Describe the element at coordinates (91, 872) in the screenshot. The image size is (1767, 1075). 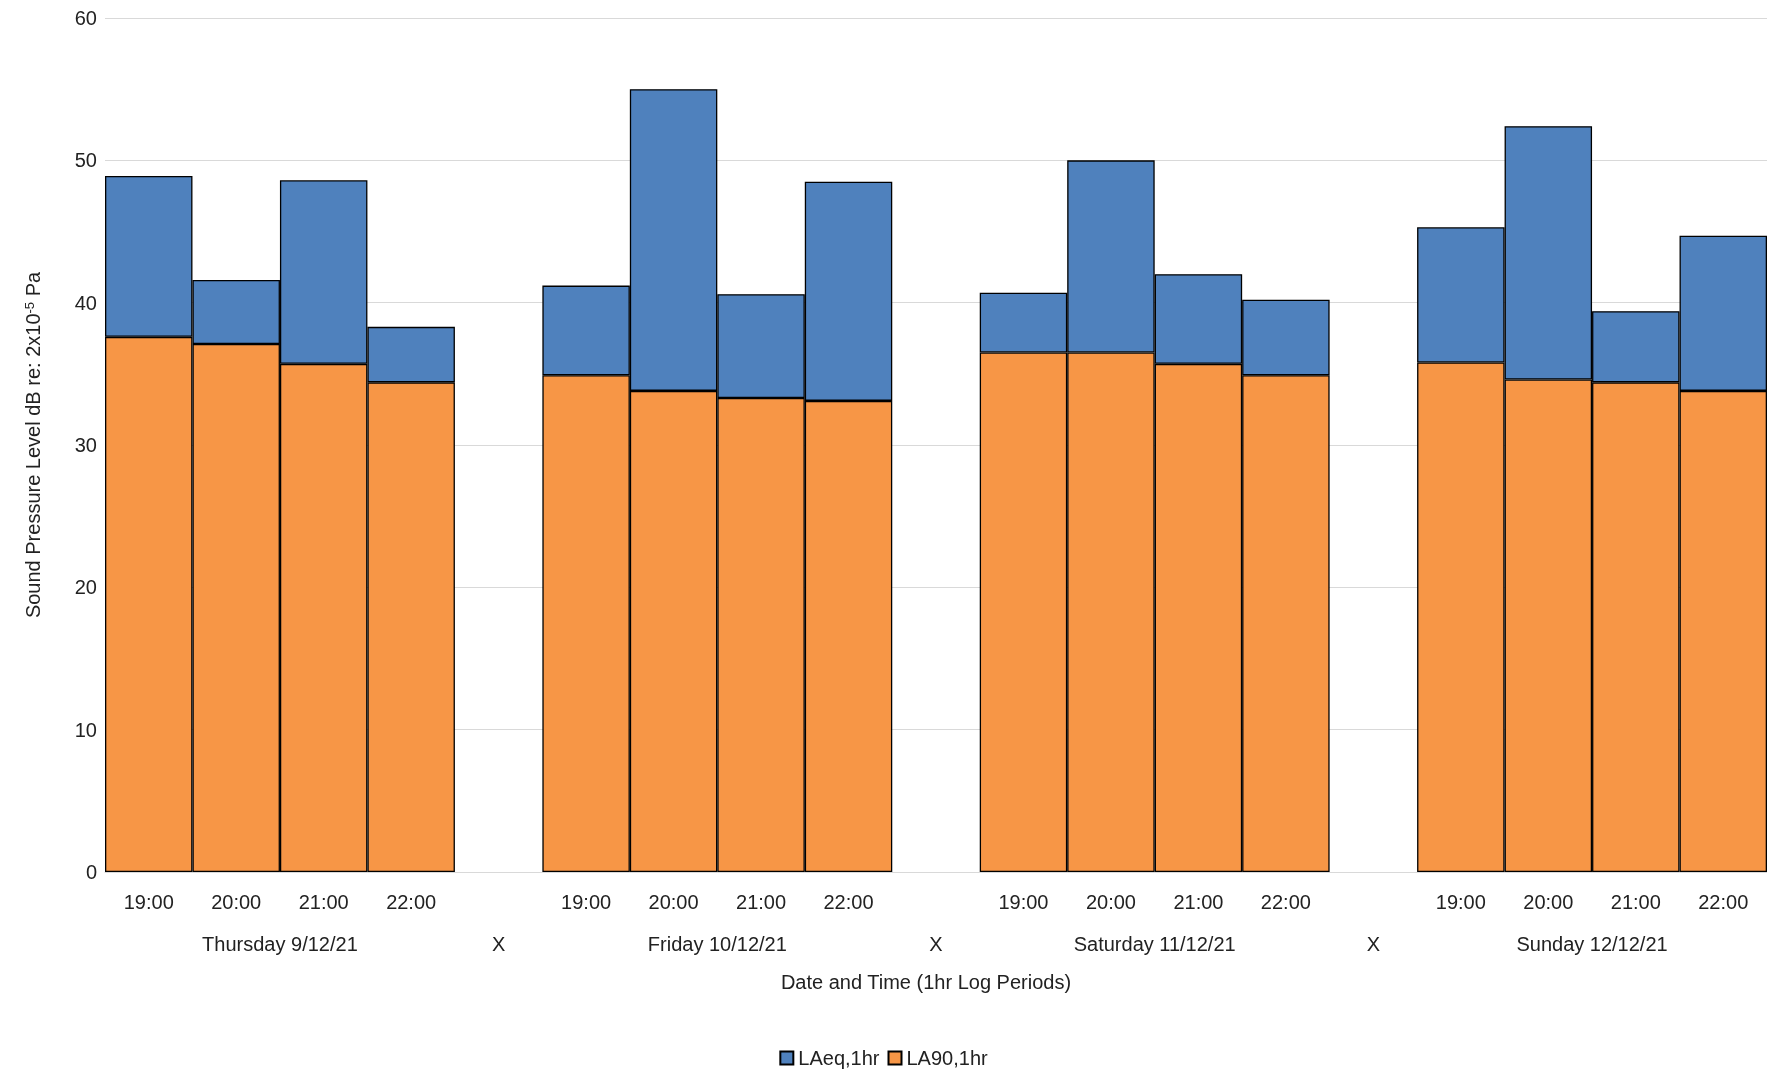
I see `y-tick-label: 0` at that location.